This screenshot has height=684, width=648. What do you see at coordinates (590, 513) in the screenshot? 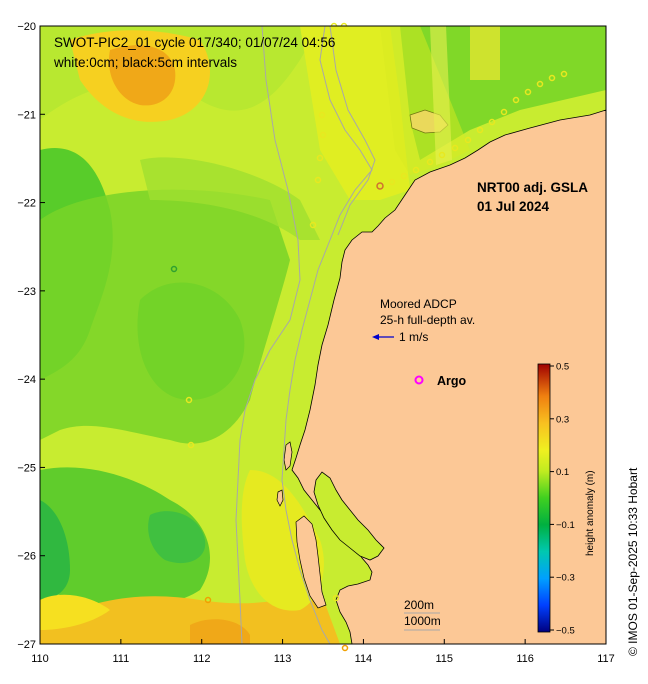
I see `colorbar-label: height anomaly (m)` at bounding box center [590, 513].